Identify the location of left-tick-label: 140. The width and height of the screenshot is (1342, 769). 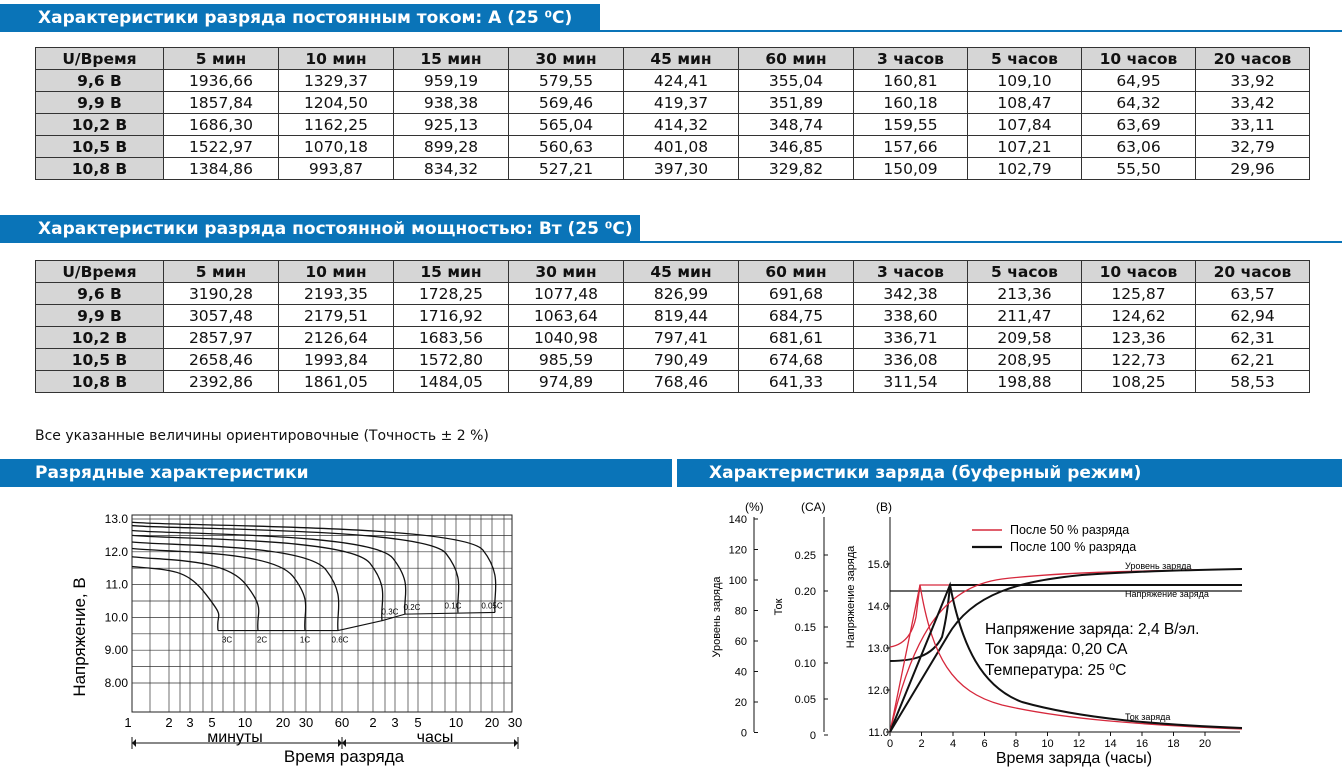
(738, 520).